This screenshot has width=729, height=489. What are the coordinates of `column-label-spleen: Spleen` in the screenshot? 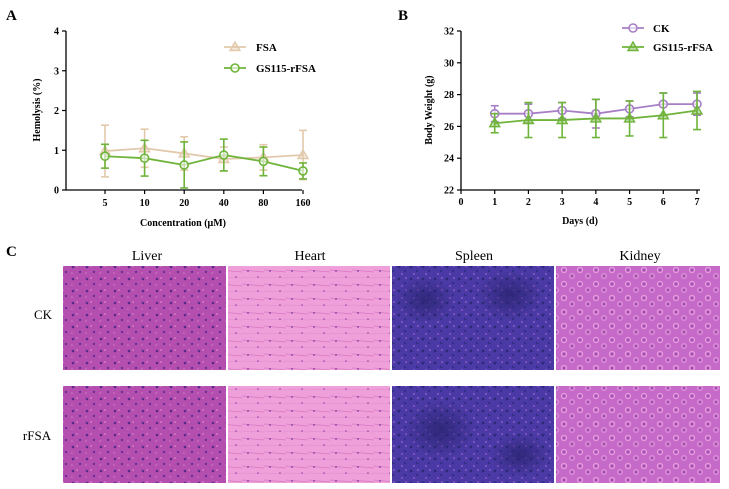 It's located at (474, 256).